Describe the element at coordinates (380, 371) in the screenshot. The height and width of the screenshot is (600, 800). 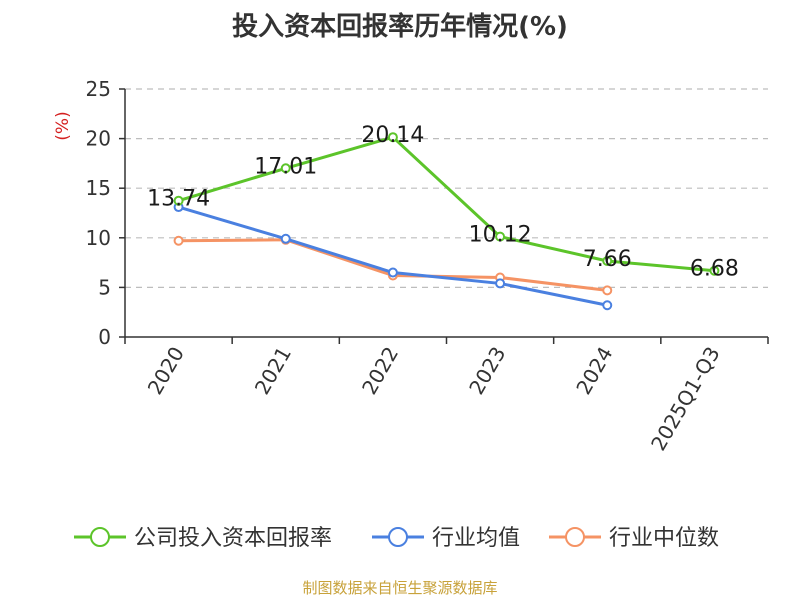
I see `x-tick-label: 2022` at that location.